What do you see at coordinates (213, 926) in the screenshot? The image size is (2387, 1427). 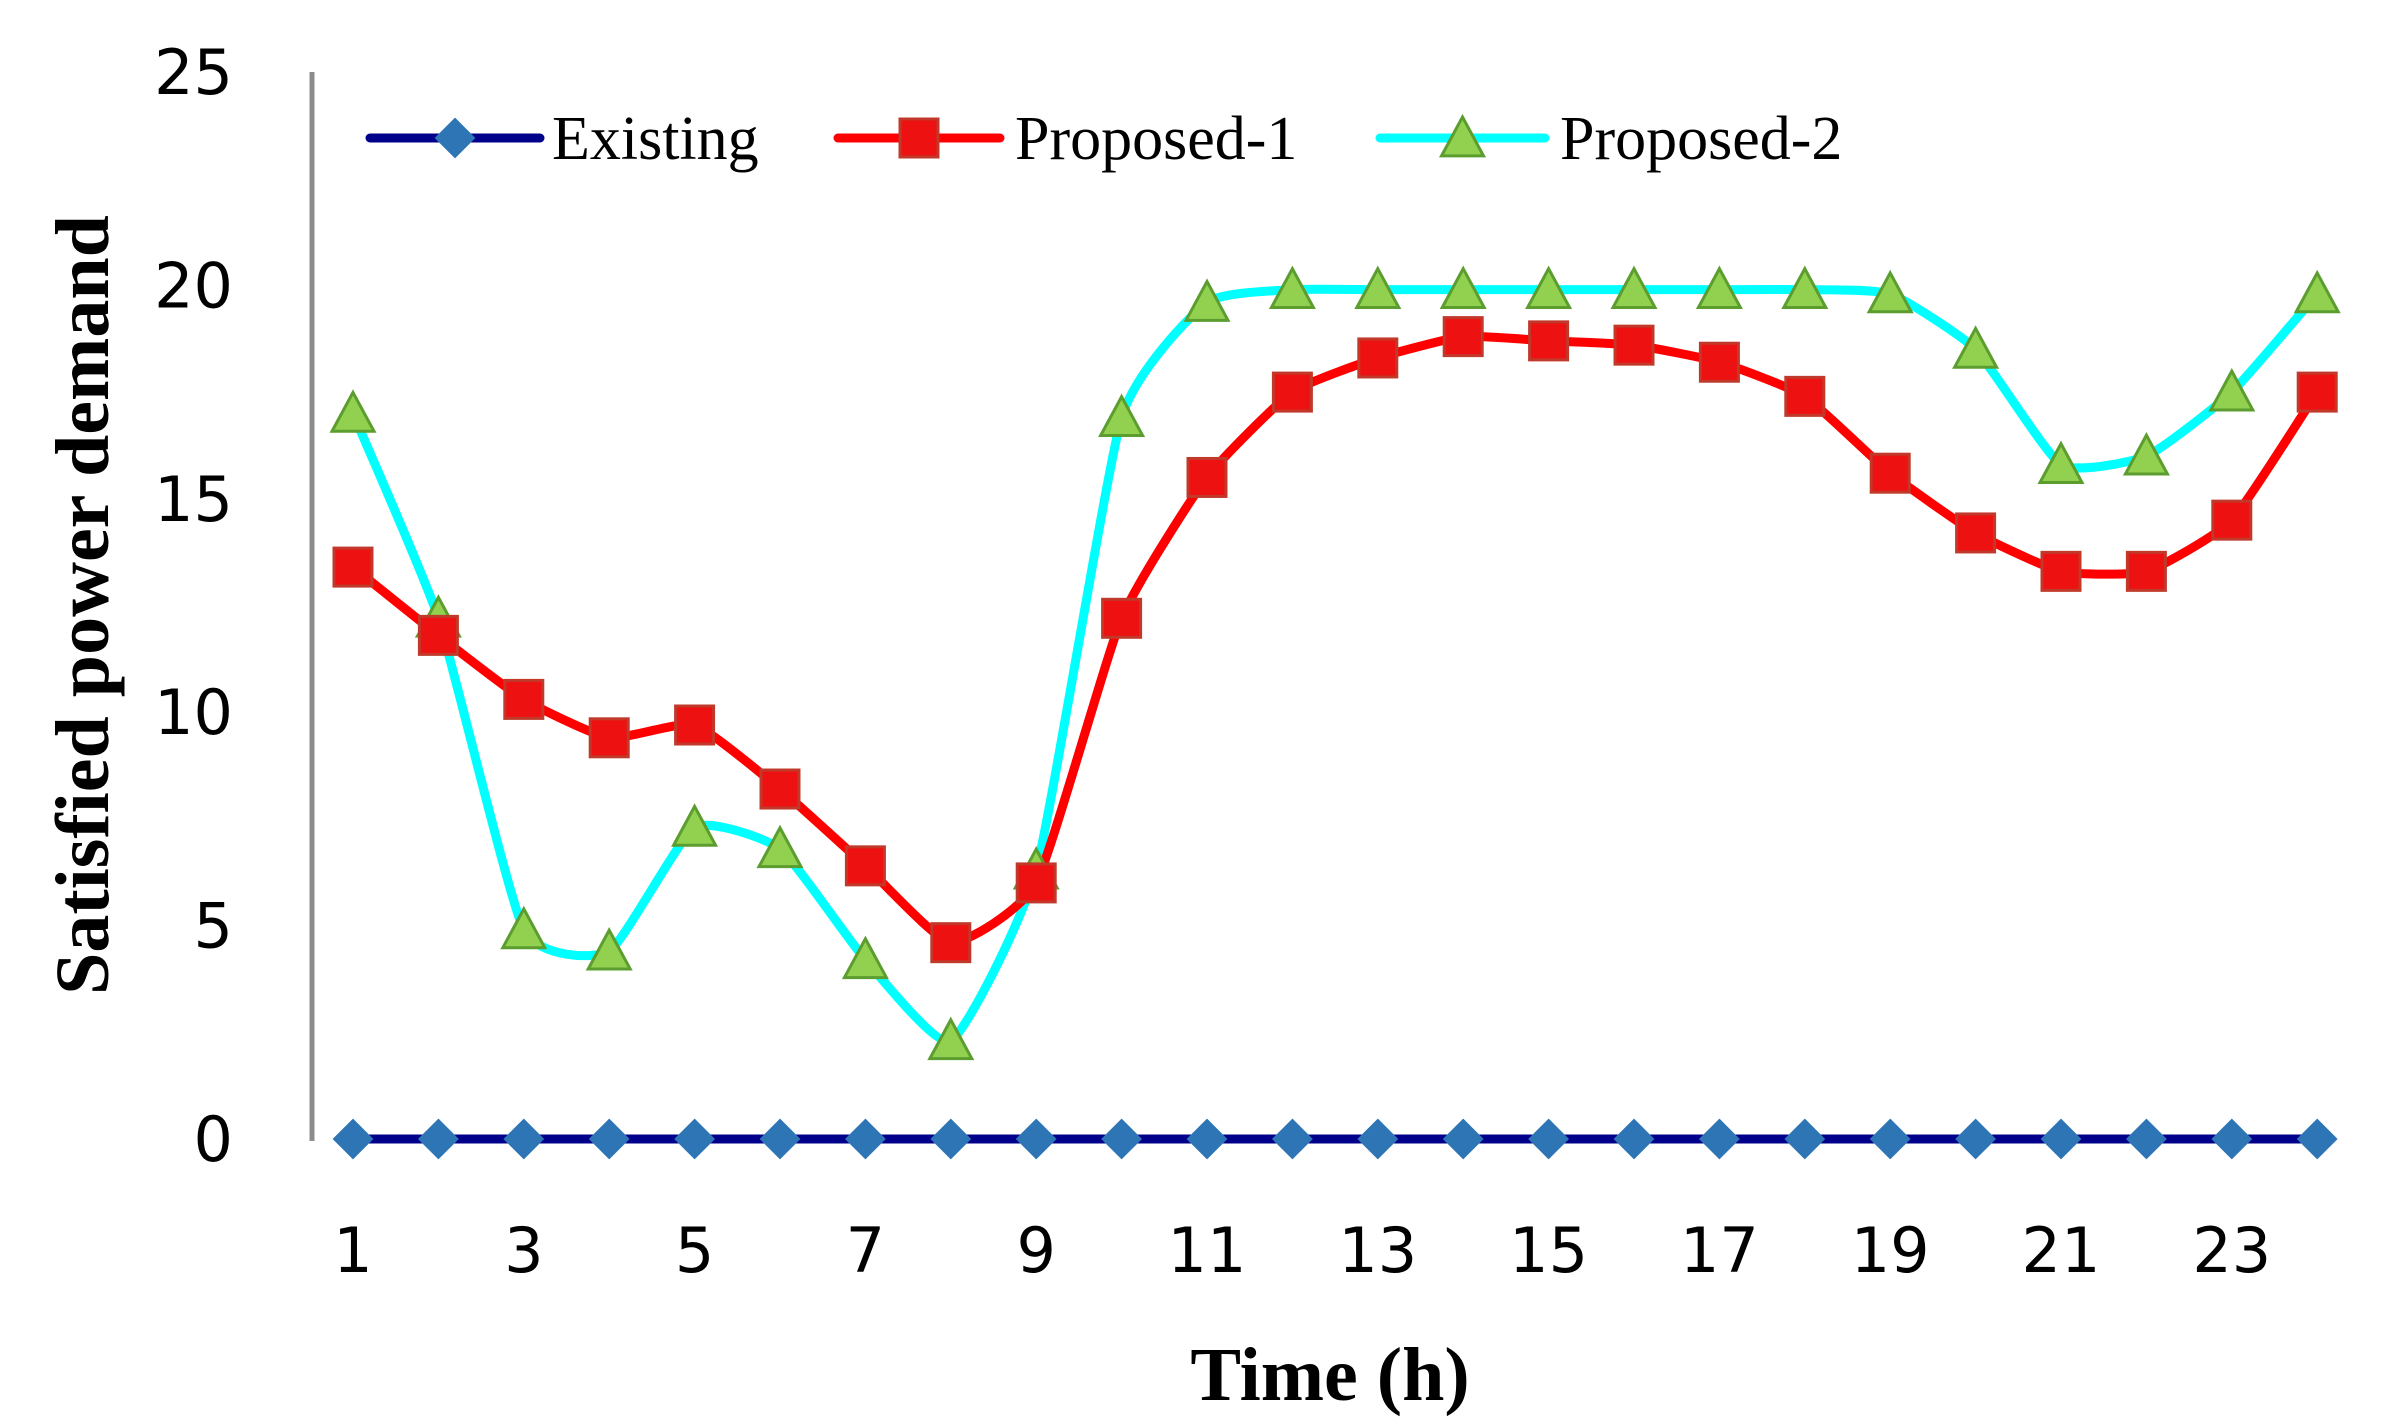 I see `y-tick-label: 5` at bounding box center [213, 926].